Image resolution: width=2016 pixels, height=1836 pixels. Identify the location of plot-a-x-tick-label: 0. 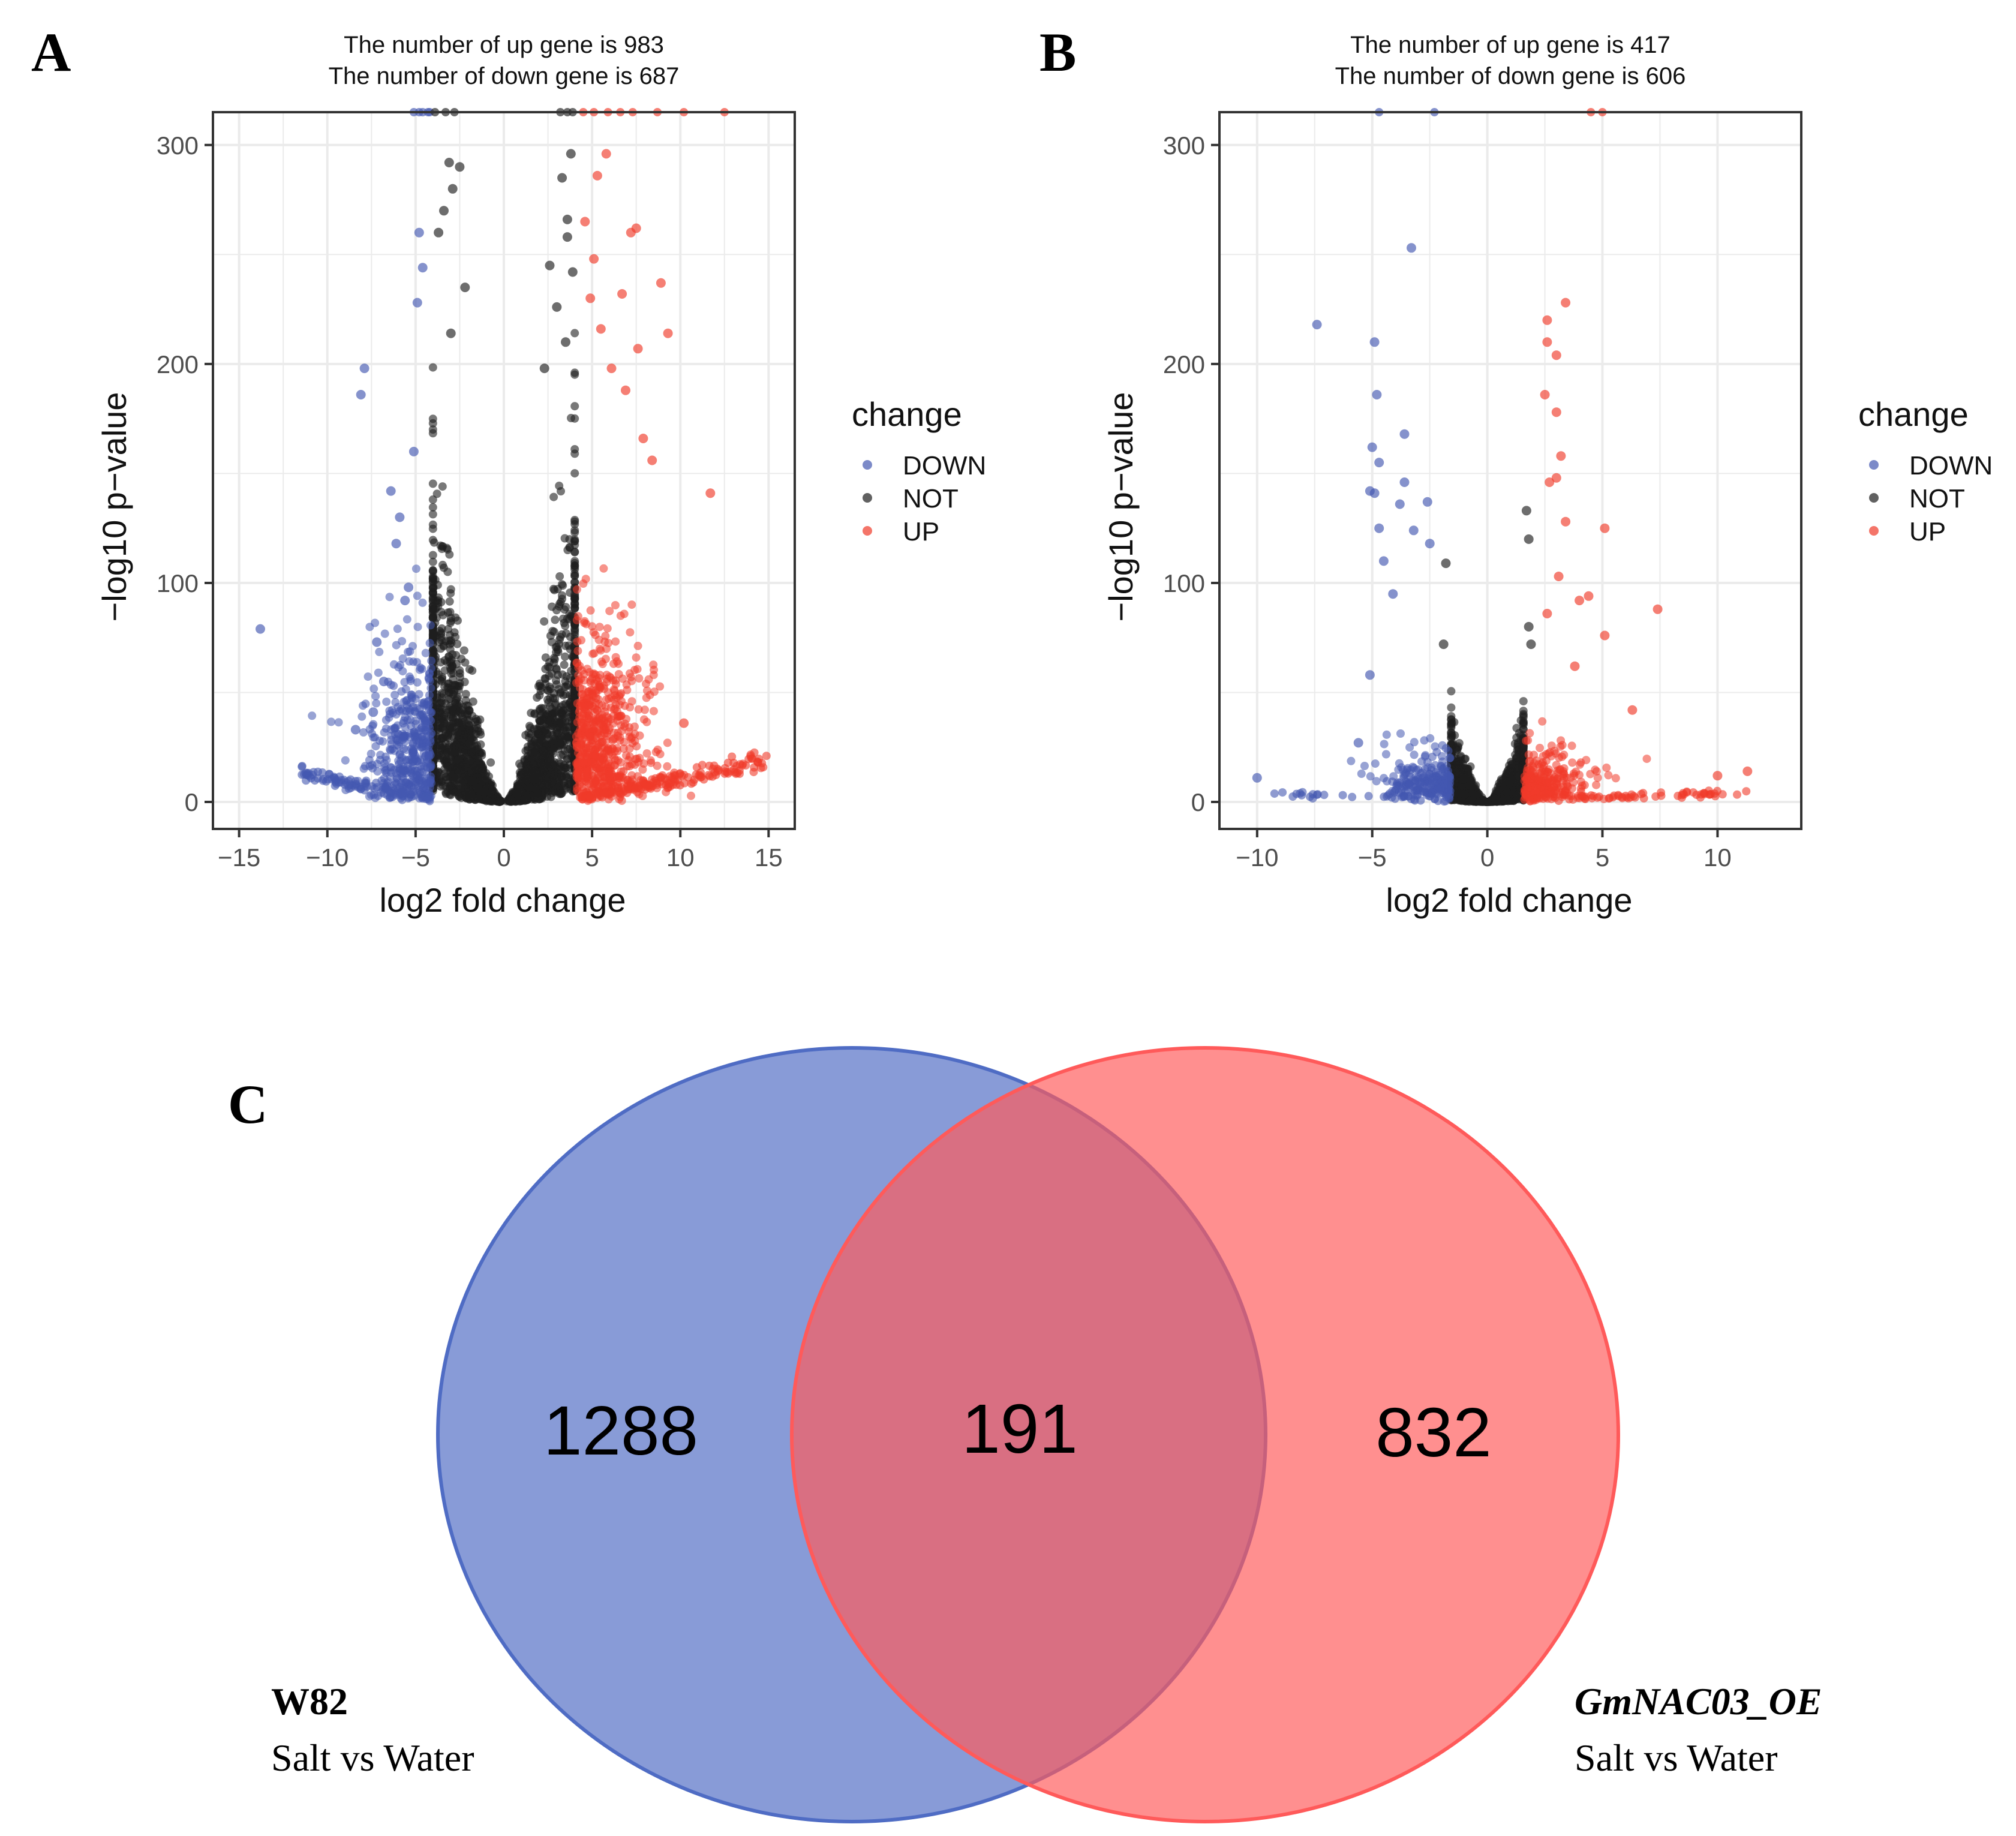
(503, 857).